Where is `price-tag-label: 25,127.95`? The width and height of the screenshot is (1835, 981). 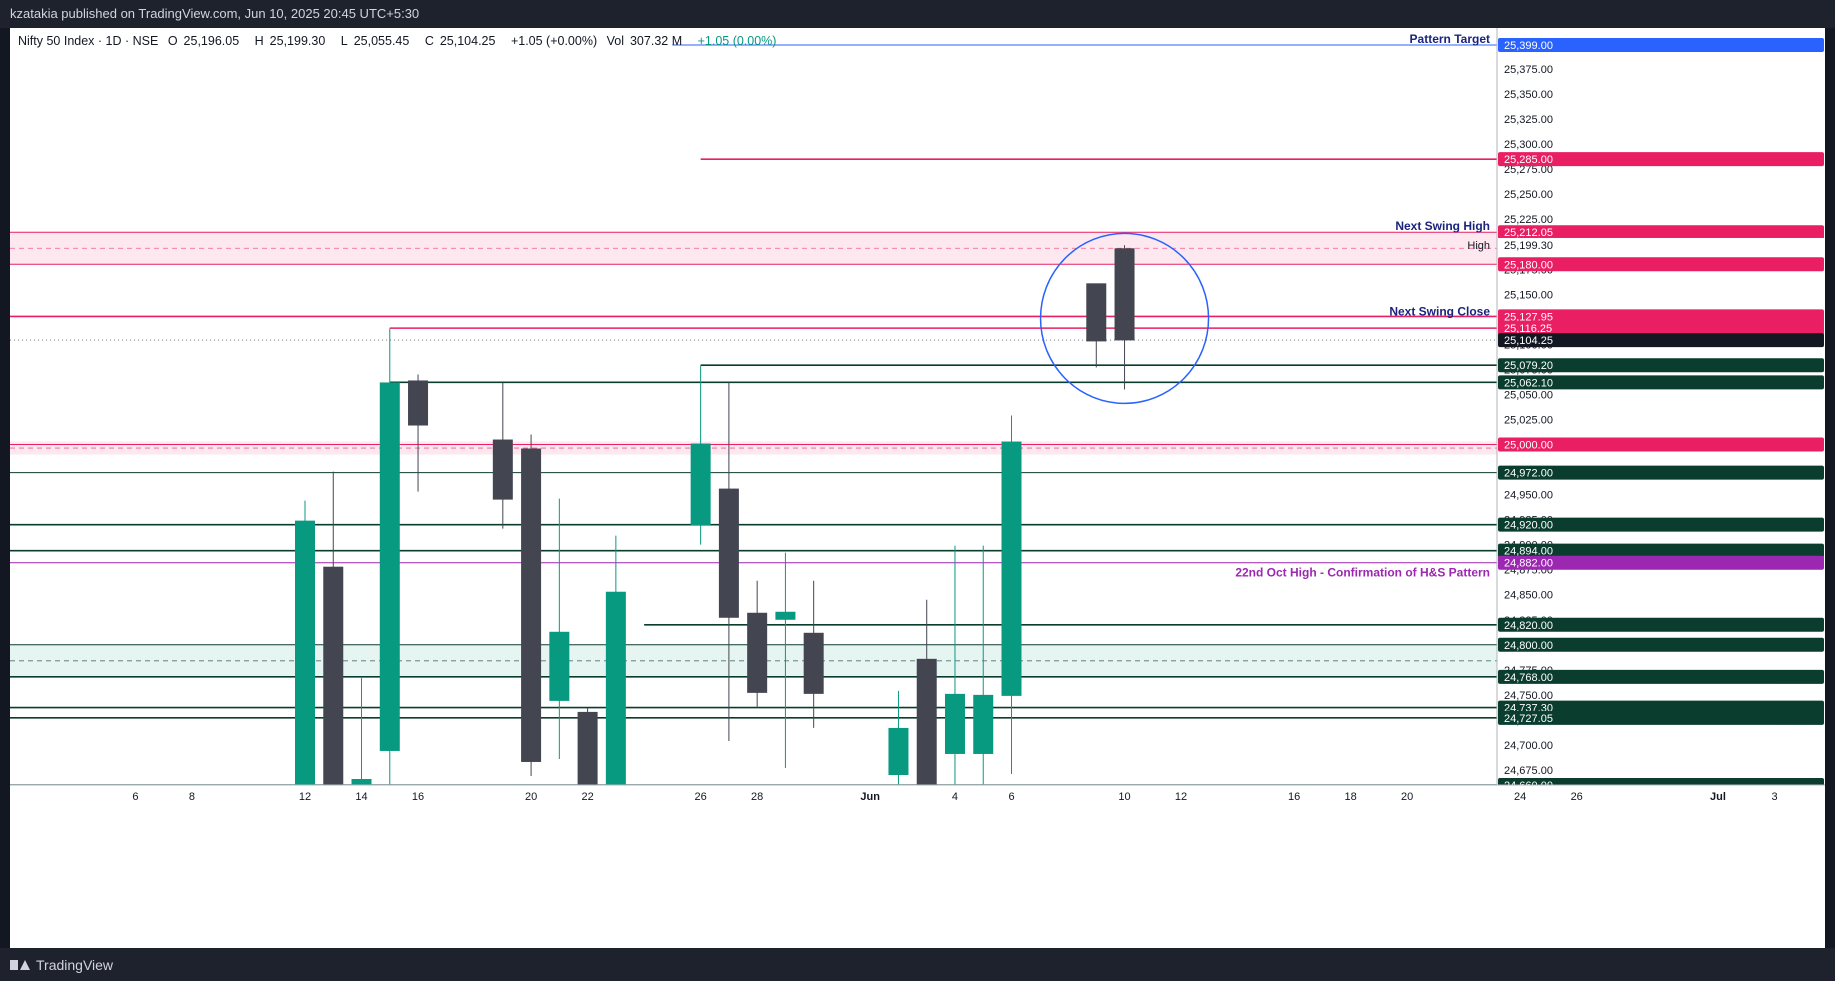 price-tag-label: 25,127.95 is located at coordinates (1528, 317).